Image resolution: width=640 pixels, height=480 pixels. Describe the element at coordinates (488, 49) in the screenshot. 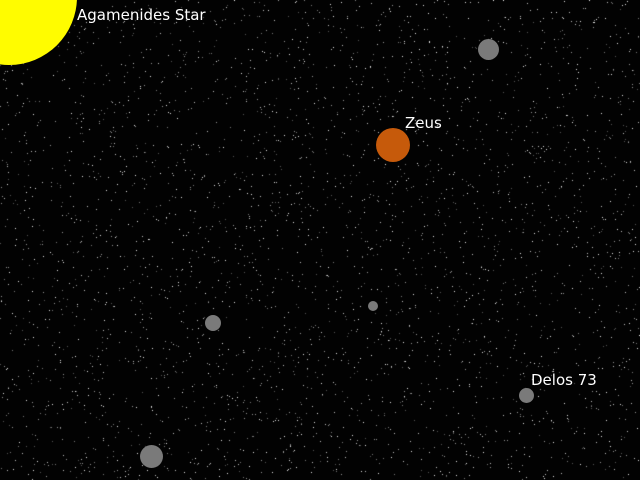

I see `planet-unlabeled-top-right` at that location.